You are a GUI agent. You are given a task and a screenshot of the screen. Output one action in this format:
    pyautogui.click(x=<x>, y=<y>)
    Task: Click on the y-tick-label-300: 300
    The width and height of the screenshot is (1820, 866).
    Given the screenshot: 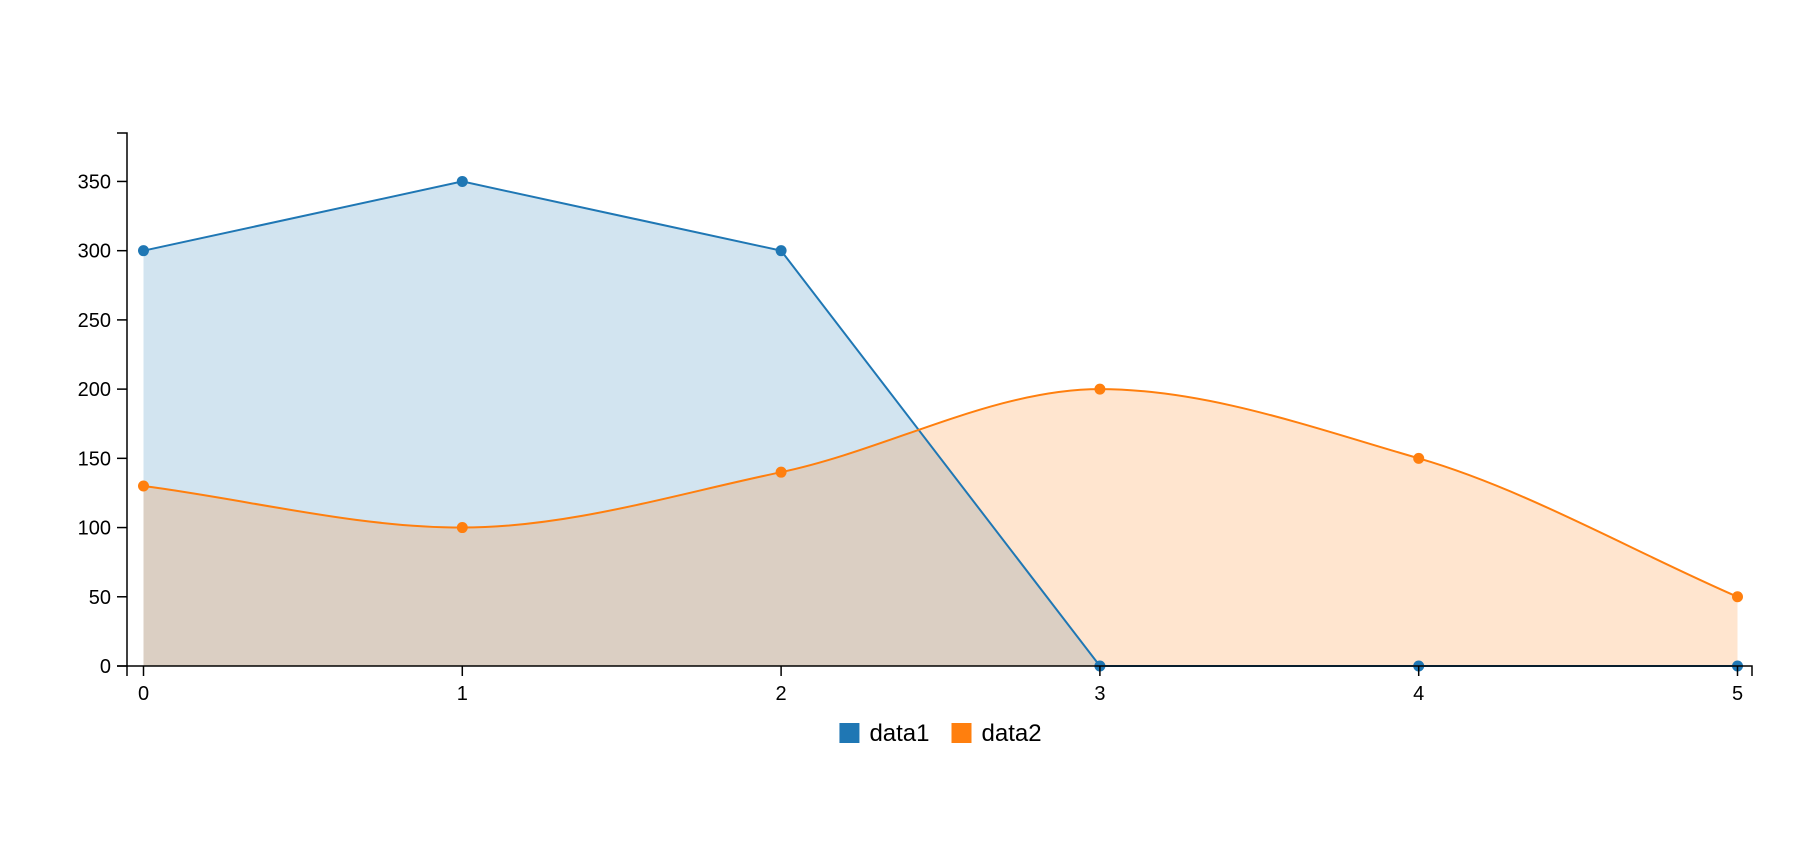 What is the action you would take?
    pyautogui.click(x=94, y=252)
    